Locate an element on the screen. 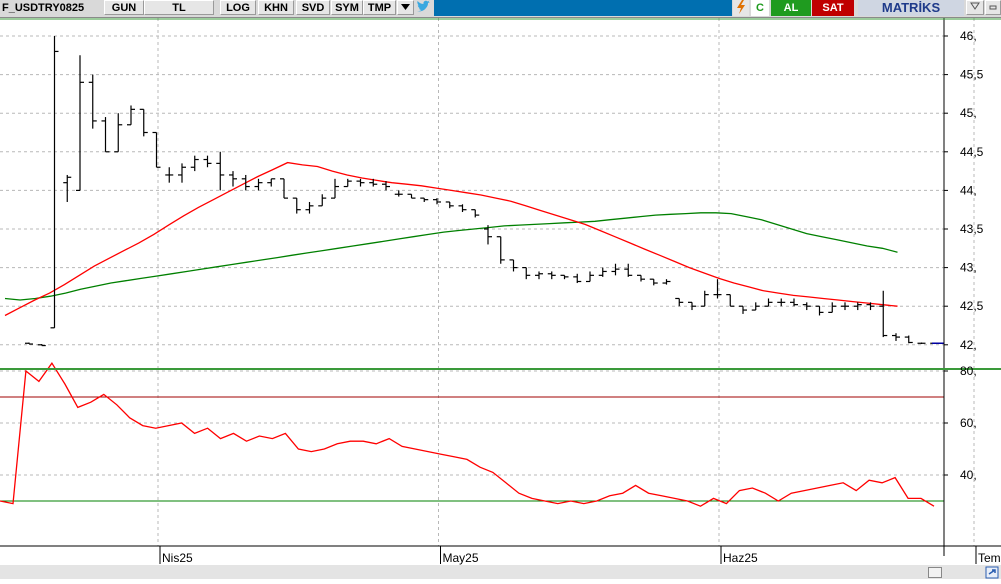 Image resolution: width=1001 pixels, height=584 pixels. rsi-y-axis: 80, 60, 40, is located at coordinates (960, 423).